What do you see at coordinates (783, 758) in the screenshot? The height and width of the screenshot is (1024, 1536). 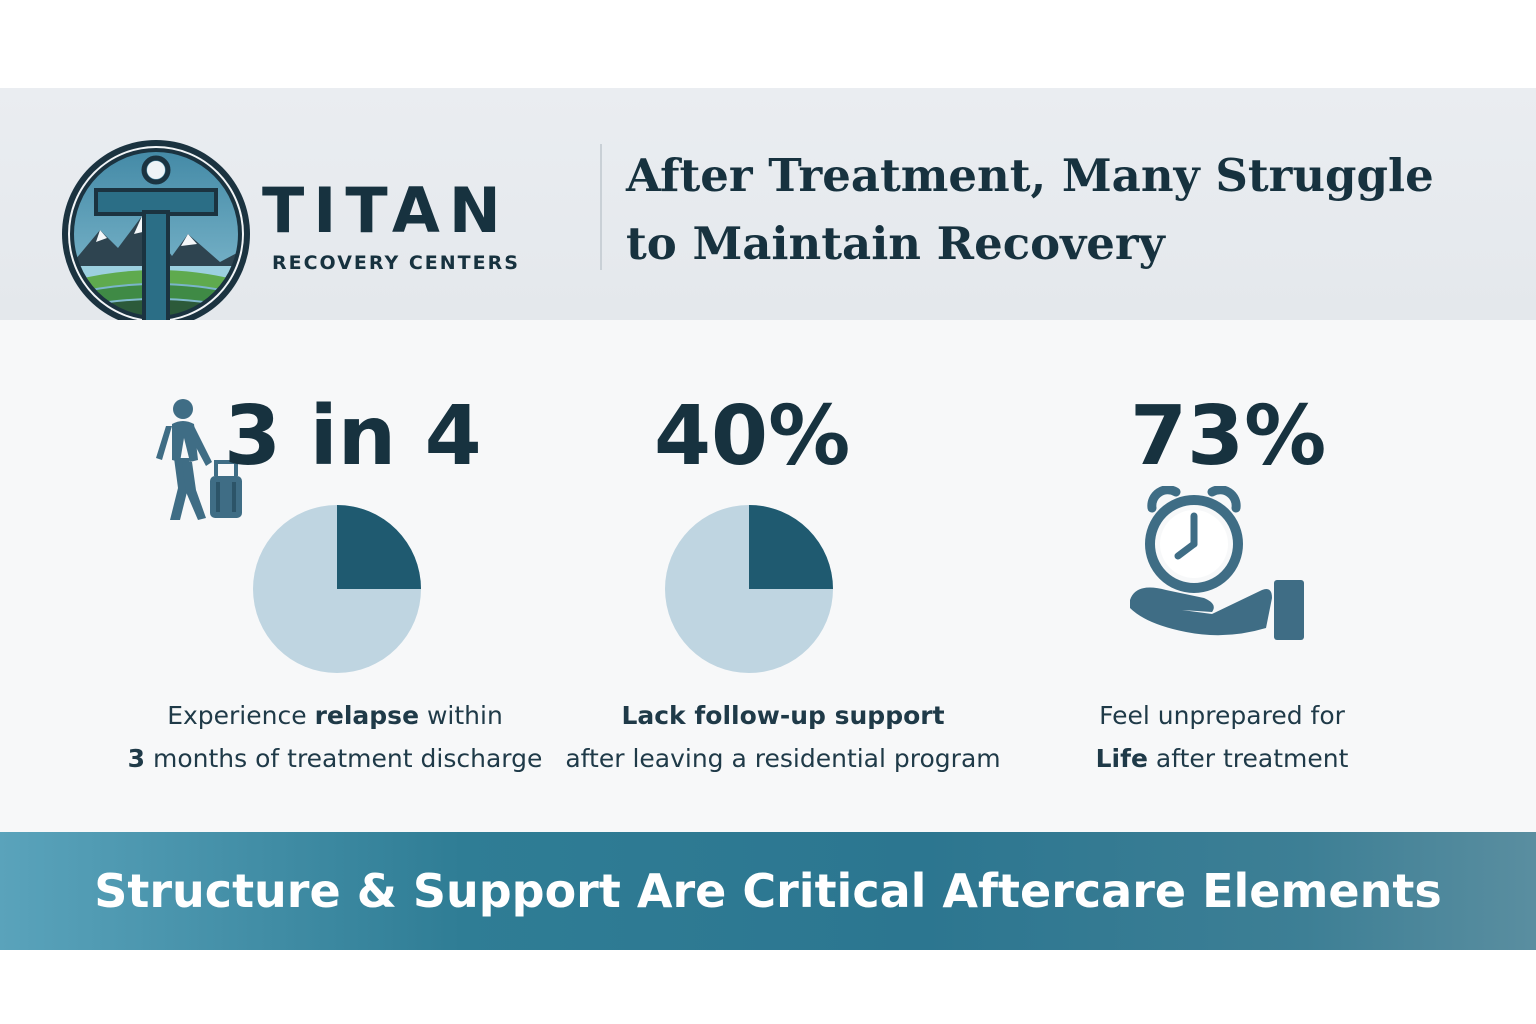 I see `stat-caption-follow-up-line-2: after leaving a residential program` at bounding box center [783, 758].